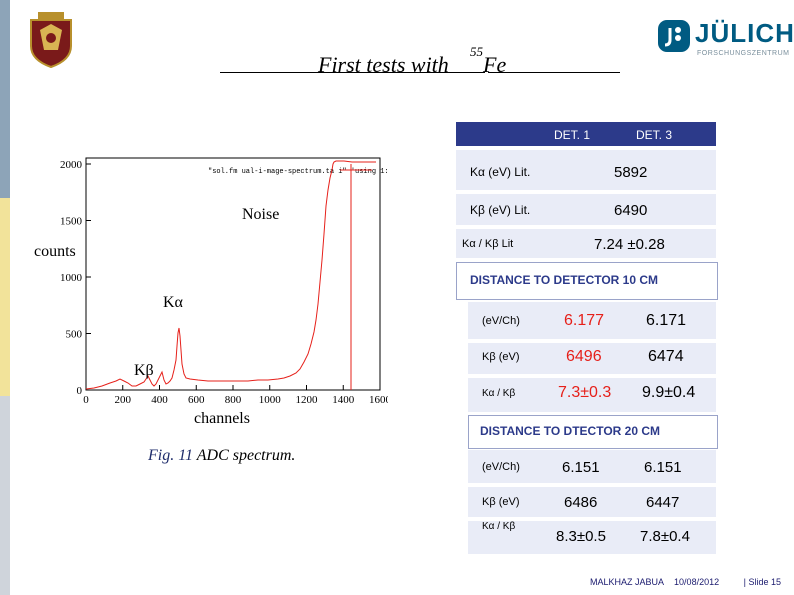  I want to click on s2-det3-ratio: 7.8±0.4, so click(665, 536).